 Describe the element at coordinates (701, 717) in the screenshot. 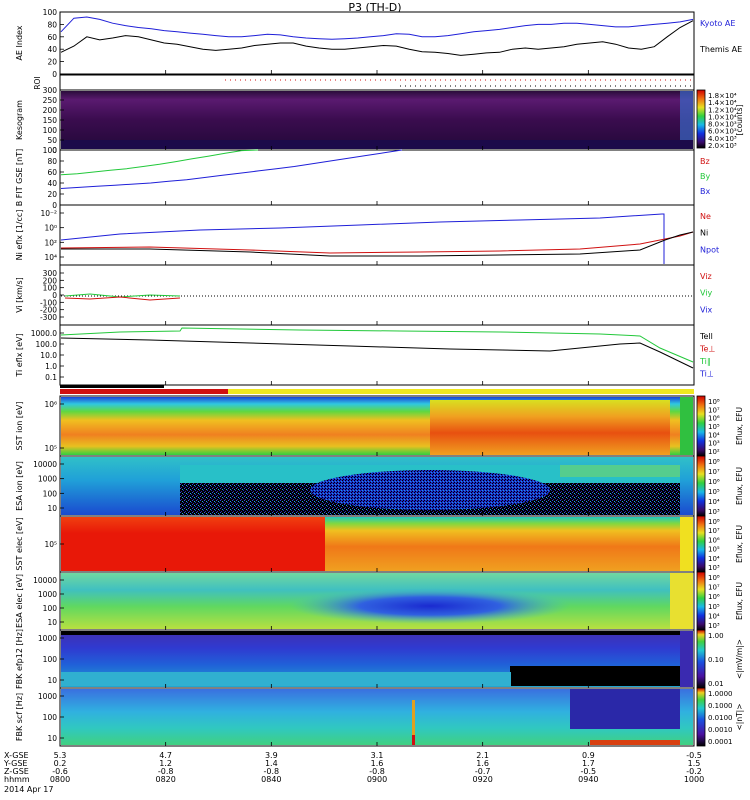

I see `fbk-b-colorbar` at that location.